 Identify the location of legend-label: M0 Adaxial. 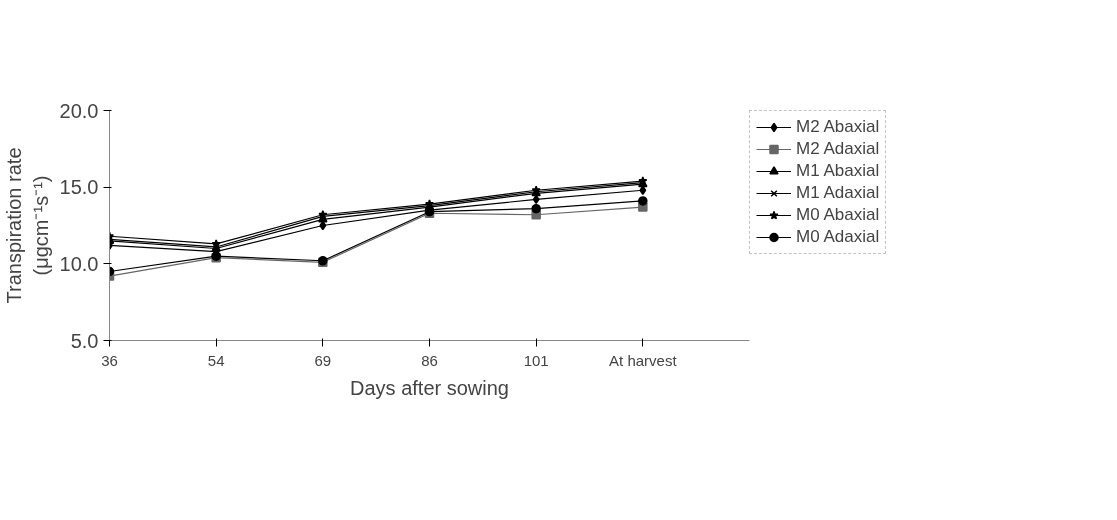
(838, 237).